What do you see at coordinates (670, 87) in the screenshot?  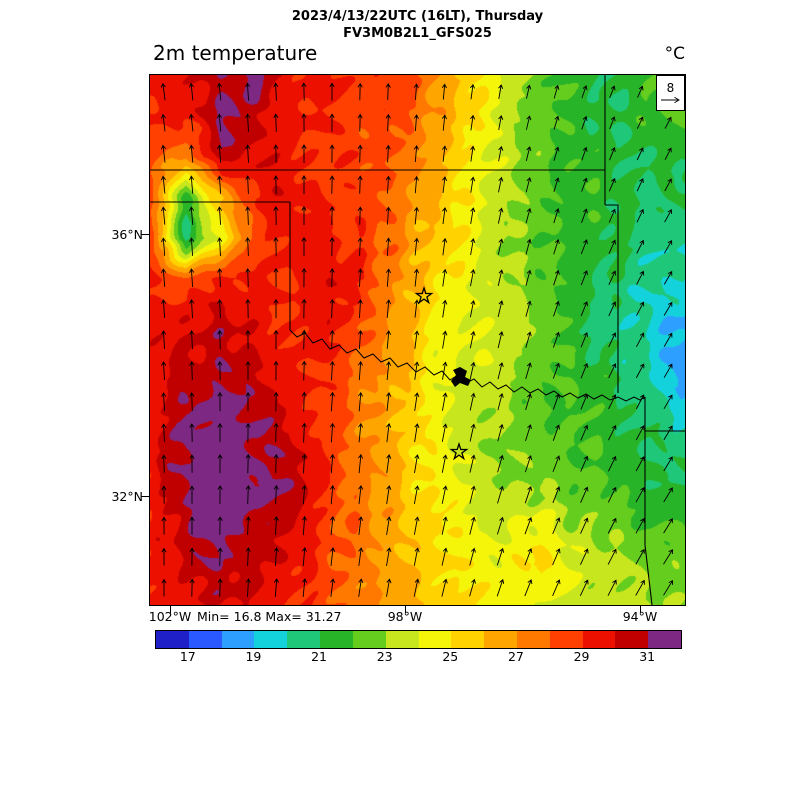 I see `reference-vector-value: 8` at bounding box center [670, 87].